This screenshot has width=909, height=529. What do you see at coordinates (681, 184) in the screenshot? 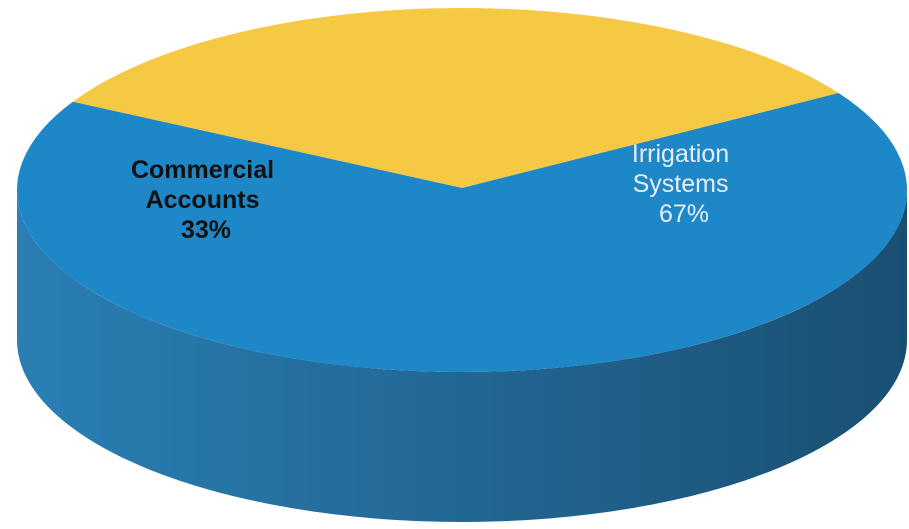
I see `irrigation-systems-label-line2: Systems` at bounding box center [681, 184].